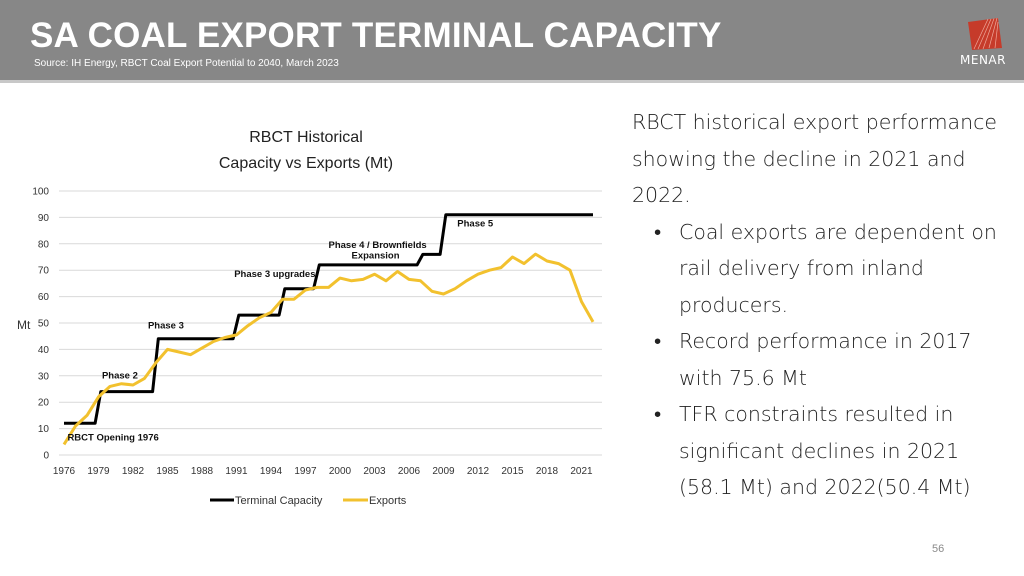 The image size is (1024, 576). What do you see at coordinates (376, 35) in the screenshot?
I see `slide-title: SA COAL EXPORT TERMINAL CAPACITY` at bounding box center [376, 35].